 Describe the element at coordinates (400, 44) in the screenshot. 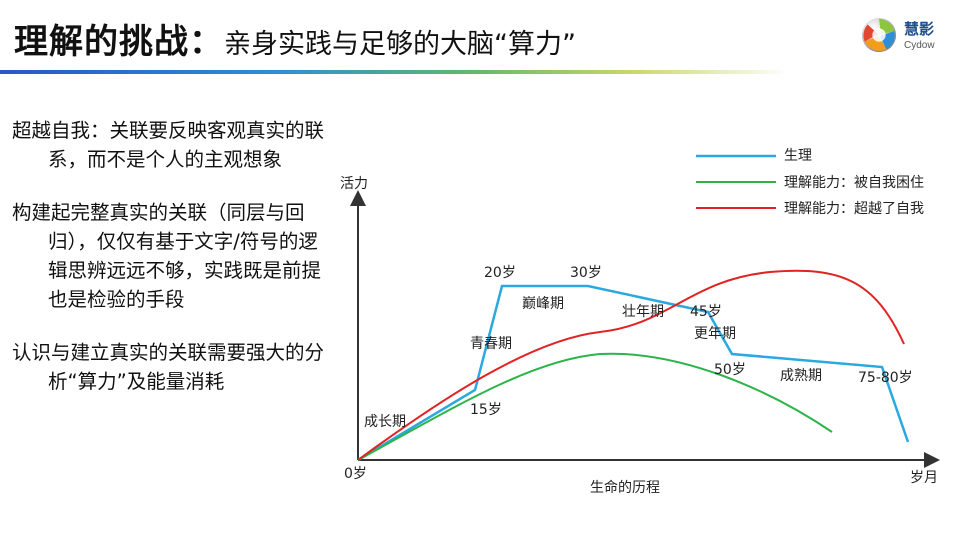

I see `title-subtitle: 亲身实践与足够的大脑“算力”` at that location.